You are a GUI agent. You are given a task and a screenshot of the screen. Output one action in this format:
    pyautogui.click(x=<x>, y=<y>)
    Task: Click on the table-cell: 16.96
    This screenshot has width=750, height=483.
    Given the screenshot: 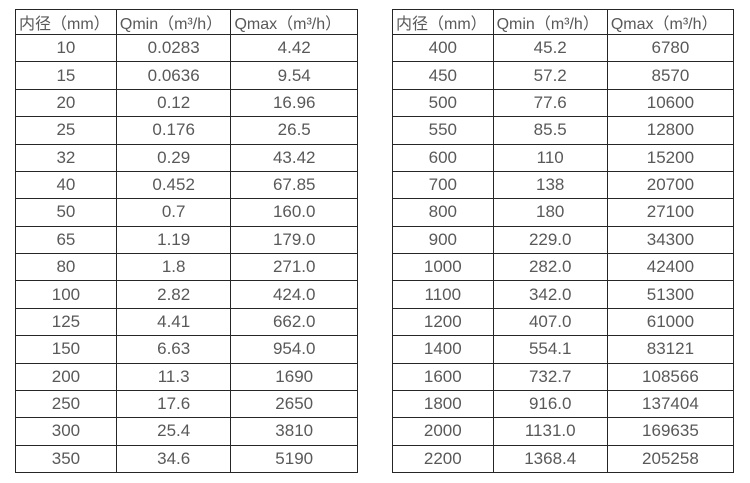 What is the action you would take?
    pyautogui.click(x=294, y=103)
    